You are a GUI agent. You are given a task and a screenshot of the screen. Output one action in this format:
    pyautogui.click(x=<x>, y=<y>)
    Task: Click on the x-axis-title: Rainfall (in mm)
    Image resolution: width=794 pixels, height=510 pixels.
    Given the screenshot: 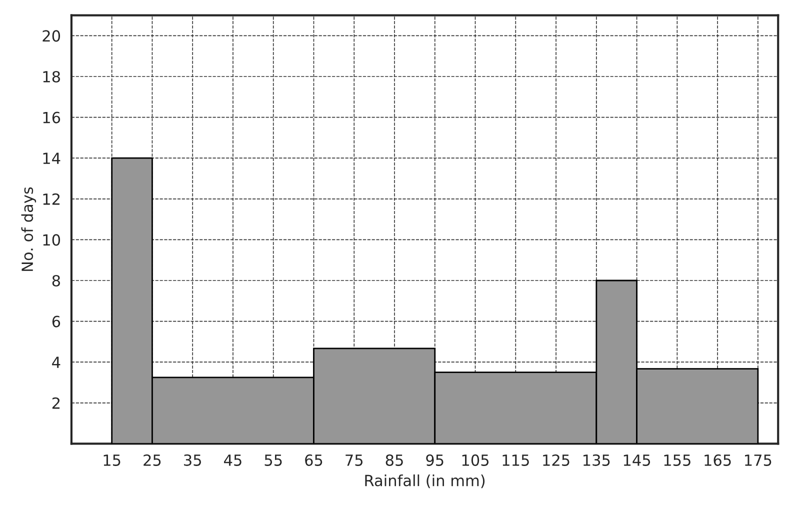 What is the action you would take?
    pyautogui.click(x=425, y=481)
    